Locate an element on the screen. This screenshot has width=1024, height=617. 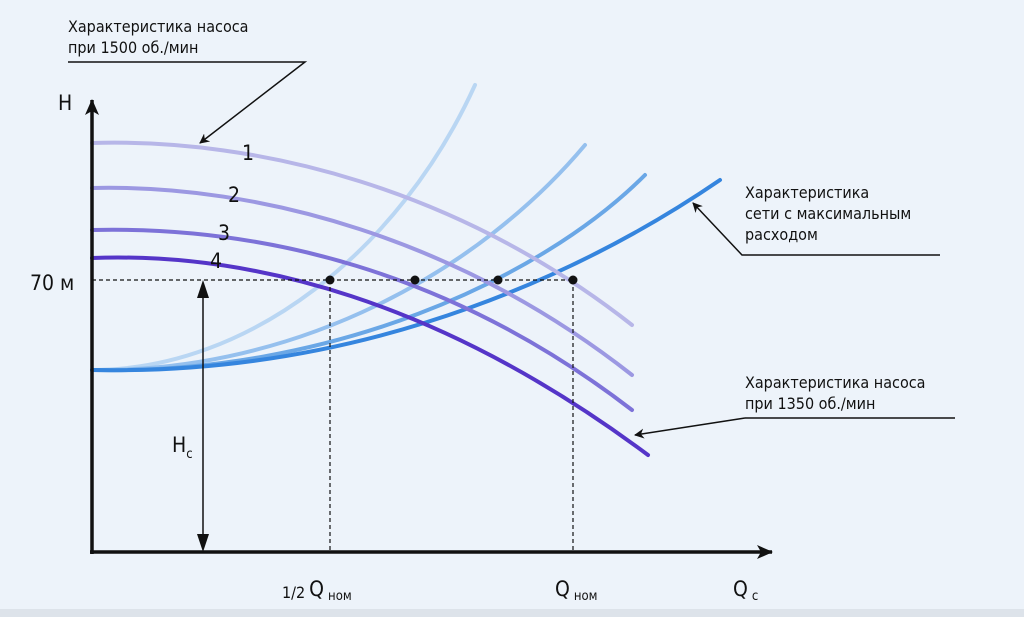
curve-number-3: 3 is located at coordinates (224, 233).